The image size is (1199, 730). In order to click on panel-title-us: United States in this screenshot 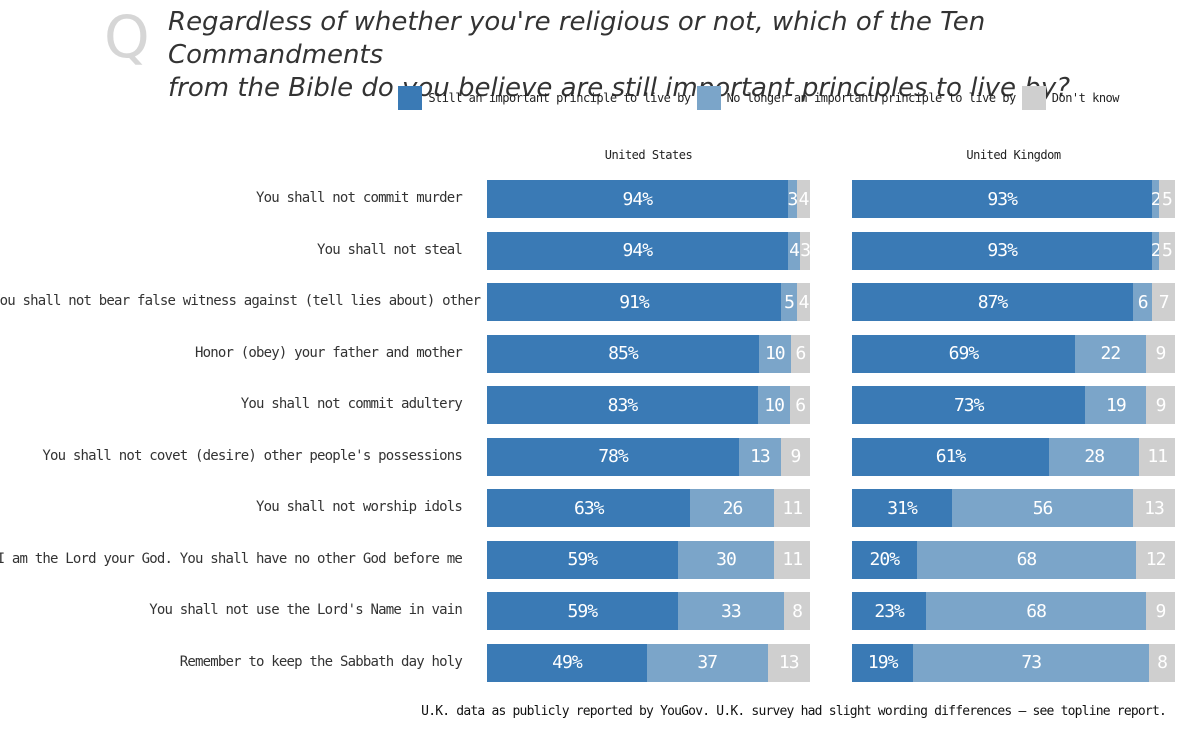, I will do `click(648, 155)`.